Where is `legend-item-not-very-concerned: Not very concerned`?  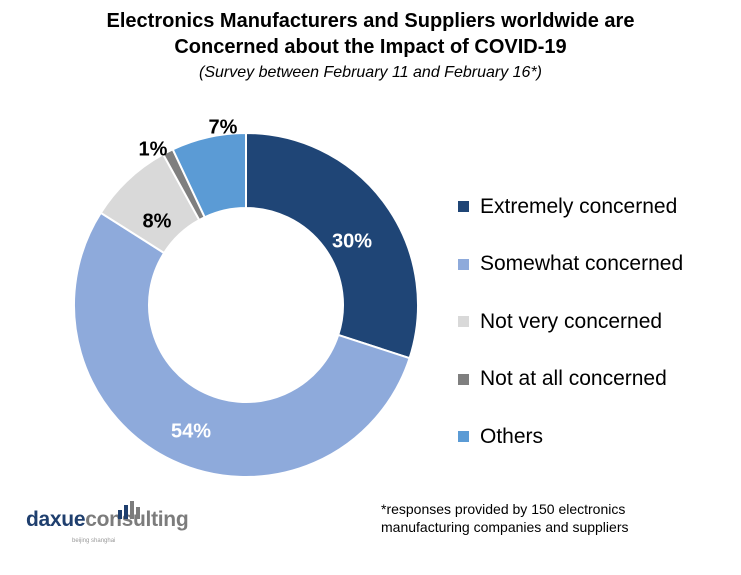
legend-item-not-very-concerned: Not very concerned is located at coordinates (570, 322).